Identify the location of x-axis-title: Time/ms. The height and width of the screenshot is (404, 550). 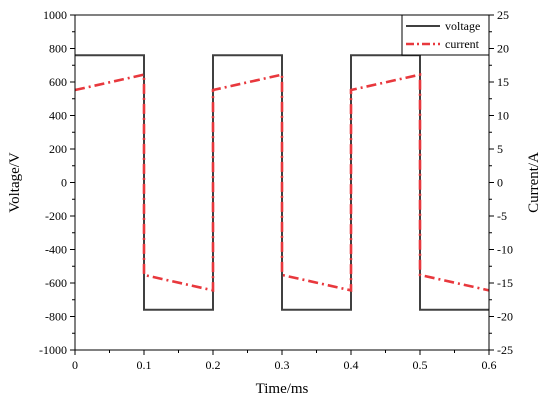
(282, 389).